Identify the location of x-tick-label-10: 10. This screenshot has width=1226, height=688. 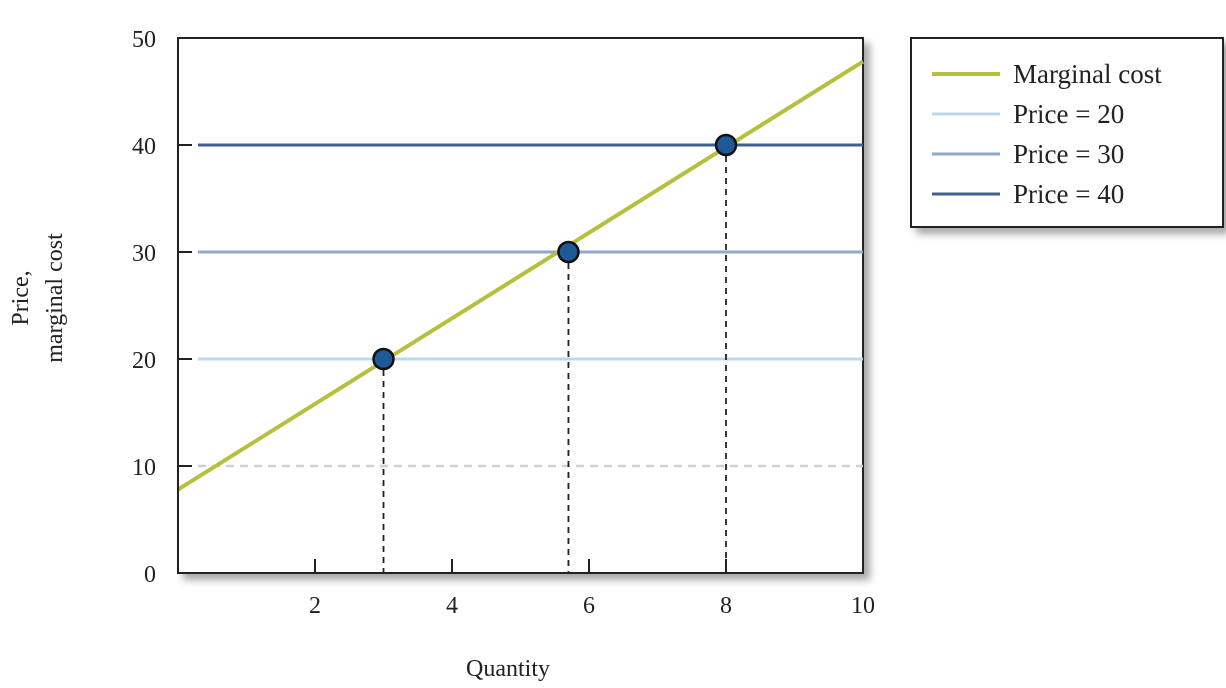
(863, 606).